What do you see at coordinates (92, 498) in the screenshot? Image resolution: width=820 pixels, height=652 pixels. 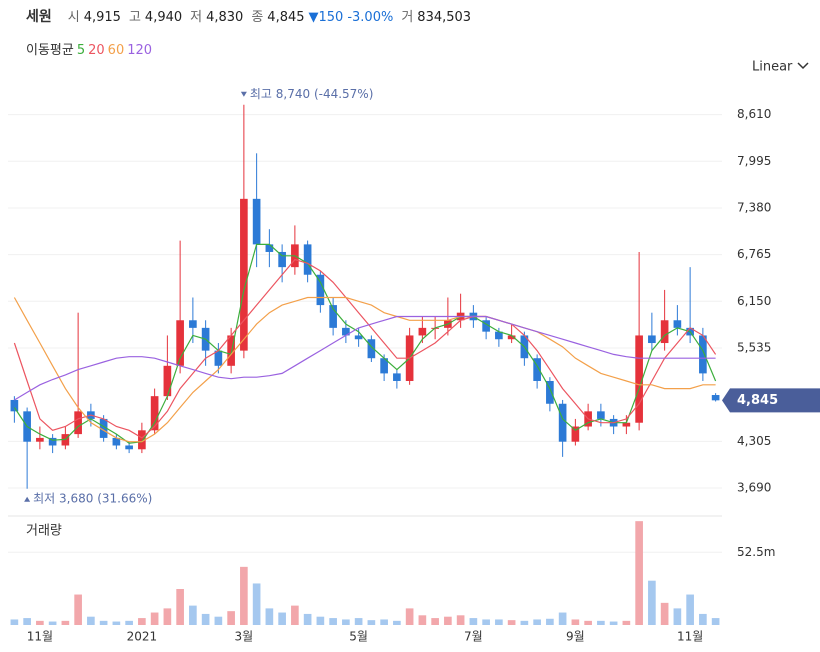 I see `min-annotation: 최저 3,680 (31.66%)` at bounding box center [92, 498].